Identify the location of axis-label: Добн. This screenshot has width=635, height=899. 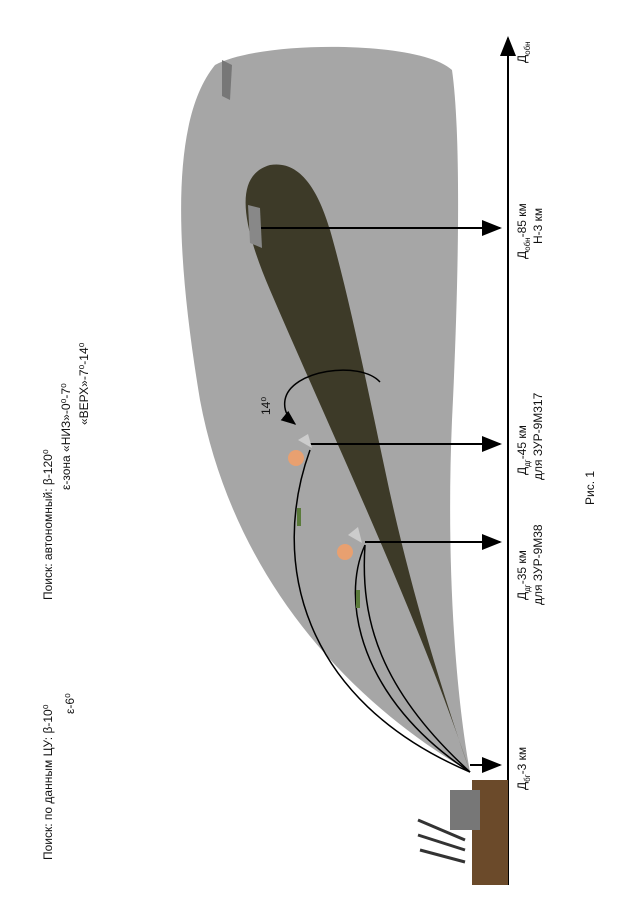
(523, 52).